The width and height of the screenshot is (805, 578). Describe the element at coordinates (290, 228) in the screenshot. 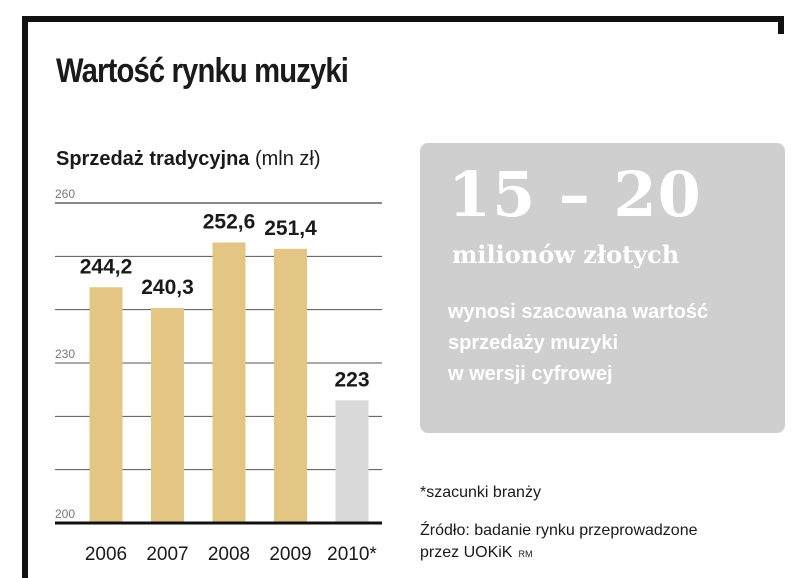

I see `bar-value-label: 251,4` at that location.